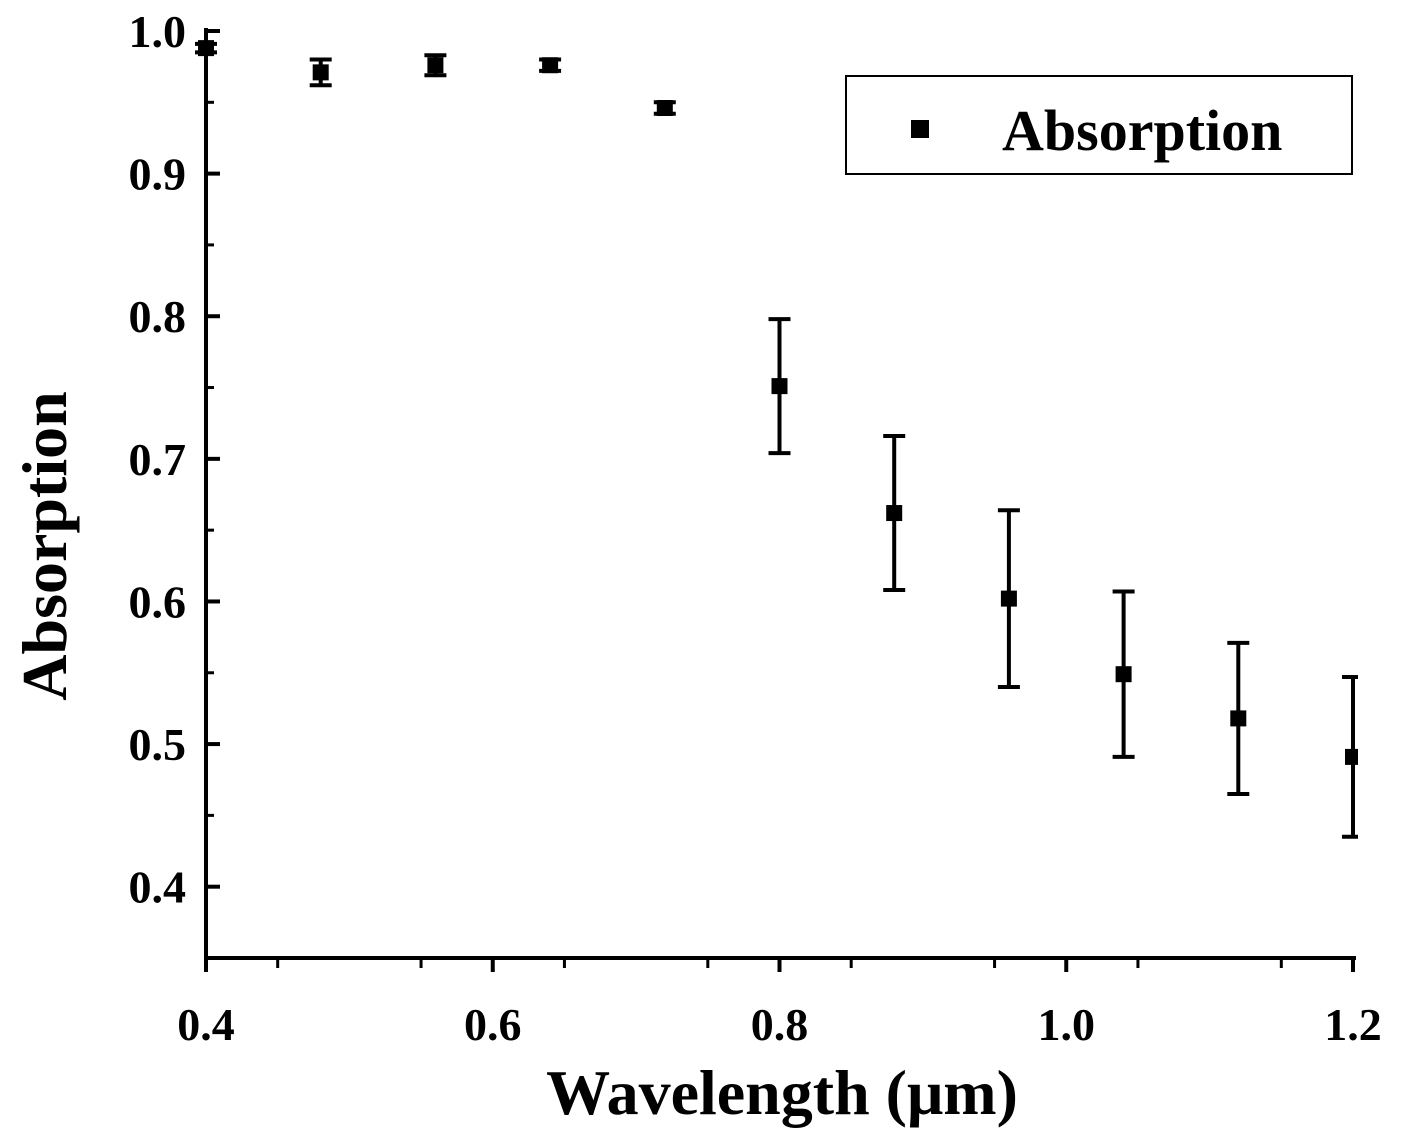 This screenshot has width=1402, height=1146. What do you see at coordinates (158, 316) in the screenshot?
I see `y-tick-label: 0.8` at bounding box center [158, 316].